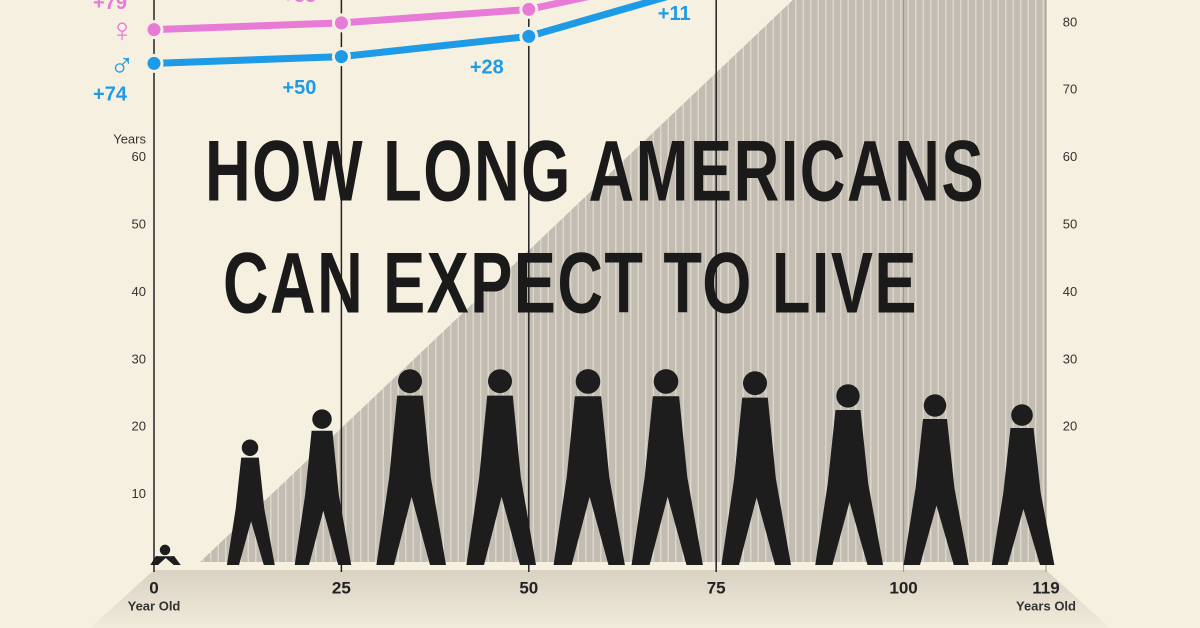  I want to click on plot: ♀+79 +55 ♂+74 +50 +28 +11, so click(392, 53).